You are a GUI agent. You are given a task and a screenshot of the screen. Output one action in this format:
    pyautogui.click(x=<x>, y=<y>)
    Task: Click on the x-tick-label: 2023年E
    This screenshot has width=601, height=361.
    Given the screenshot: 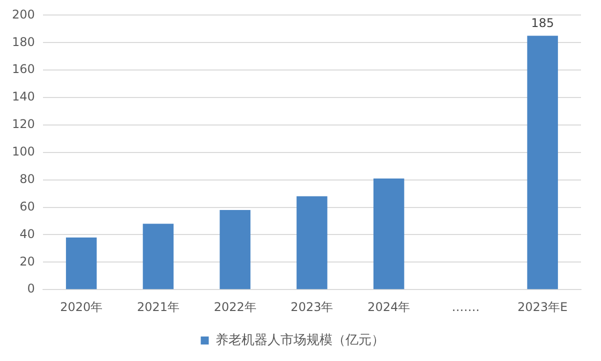 What is the action you would take?
    pyautogui.click(x=543, y=307)
    